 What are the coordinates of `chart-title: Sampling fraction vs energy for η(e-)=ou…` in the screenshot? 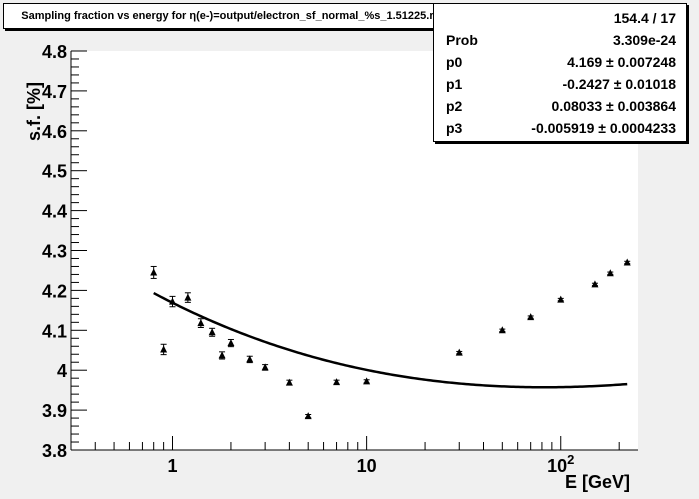 It's located at (236, 16).